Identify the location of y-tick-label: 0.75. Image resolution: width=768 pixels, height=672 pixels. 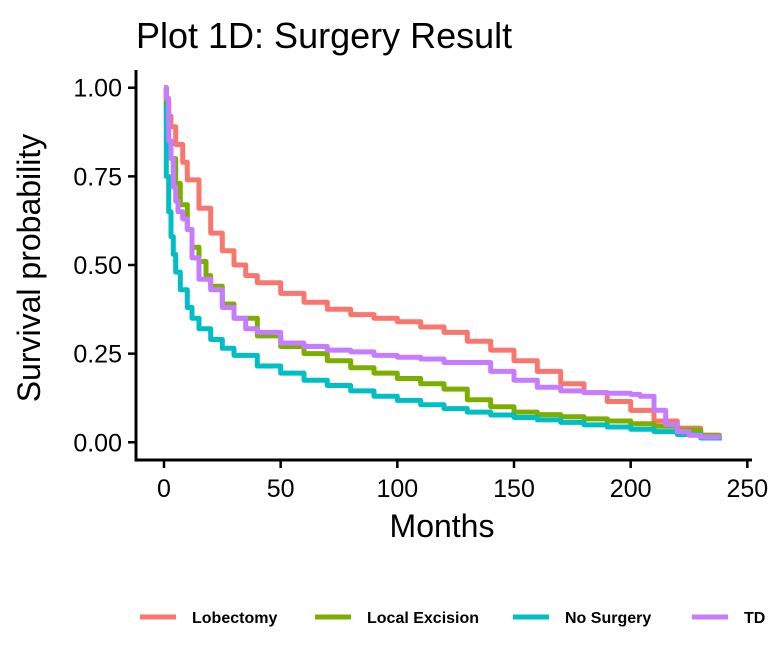
(97, 177).